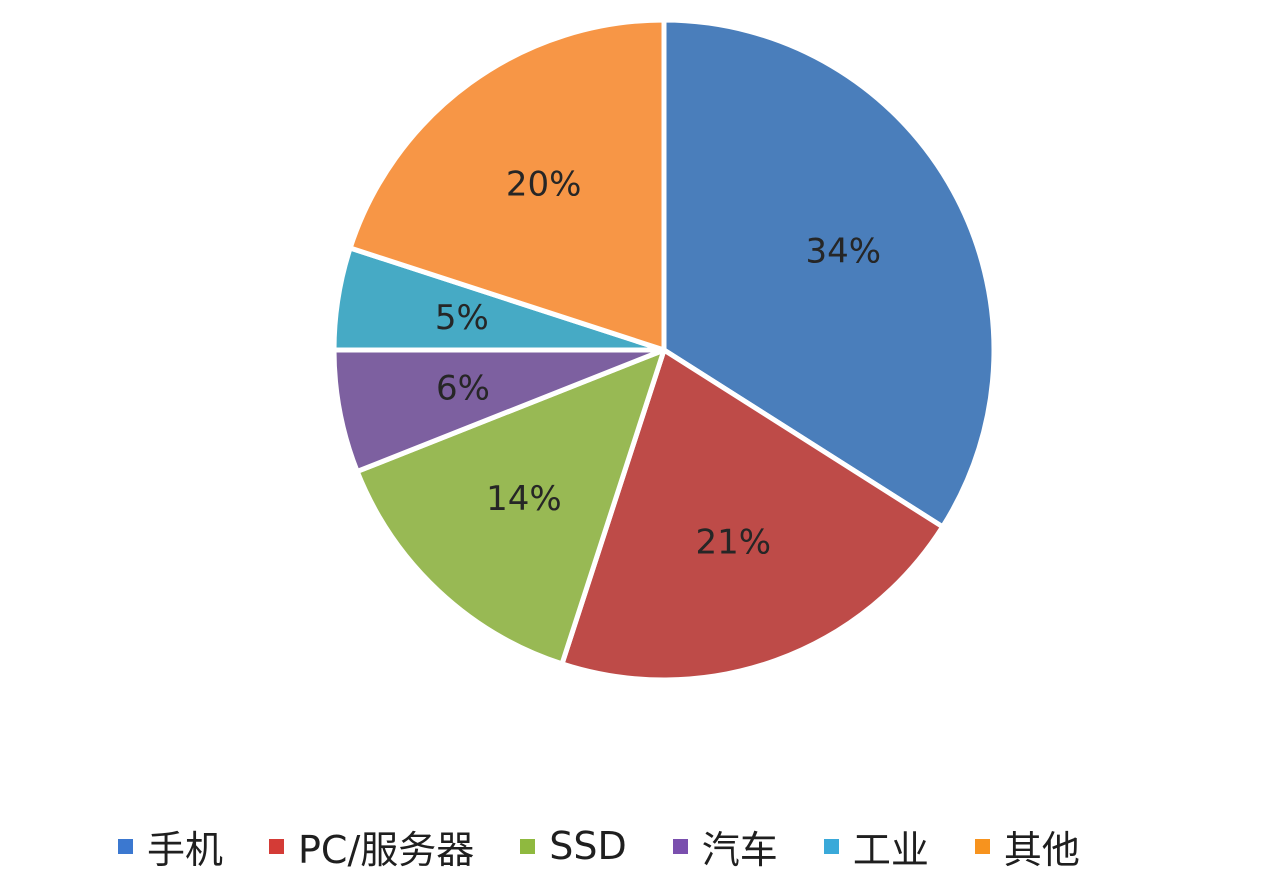 This screenshot has height=892, width=1264. I want to click on legend-label: 其他, so click(1041, 849).